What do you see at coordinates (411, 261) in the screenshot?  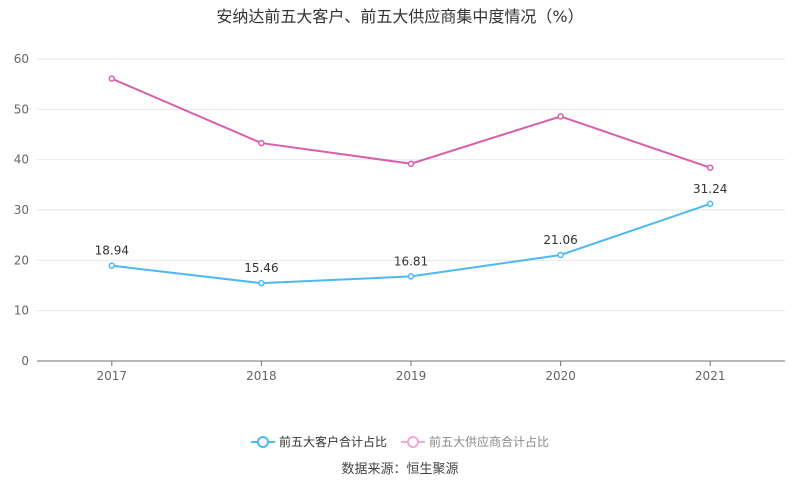 I see `data-label: 16.81` at bounding box center [411, 261].